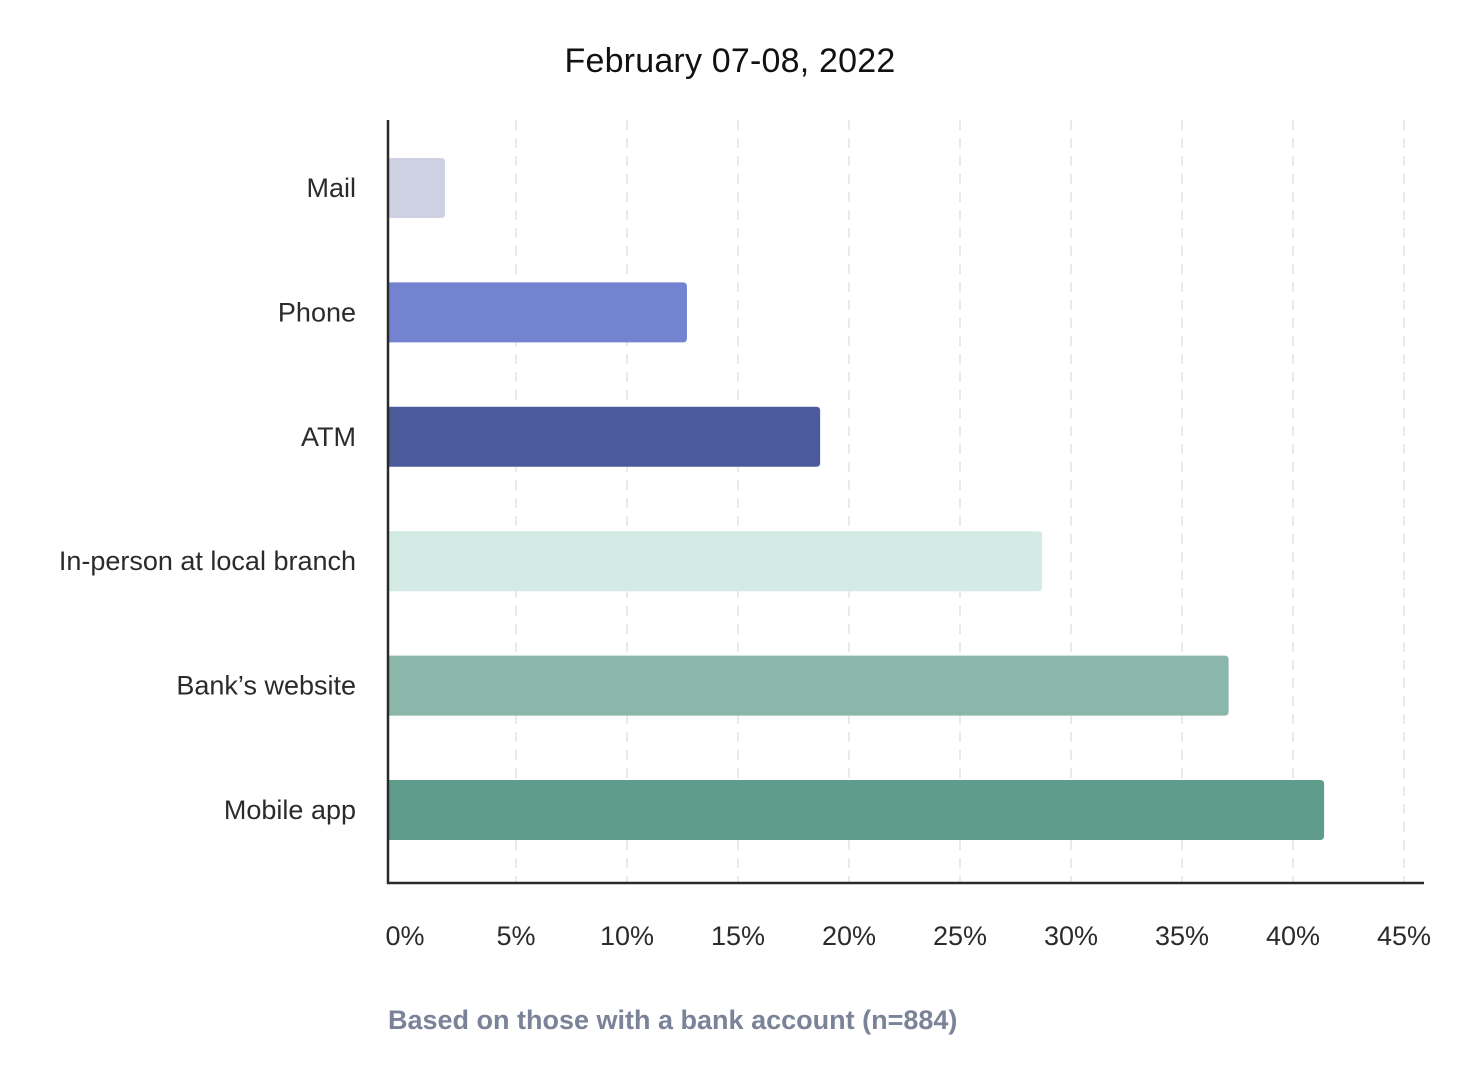 The height and width of the screenshot is (1086, 1460). Describe the element at coordinates (537, 312) in the screenshot. I see `bar-phone` at that location.